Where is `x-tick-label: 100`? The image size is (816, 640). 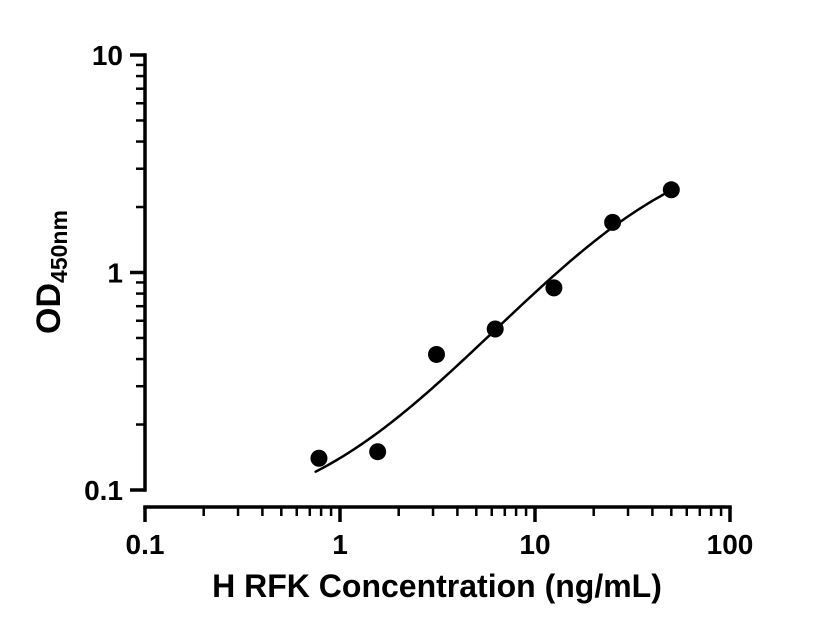 x-tick-label: 100 is located at coordinates (730, 544).